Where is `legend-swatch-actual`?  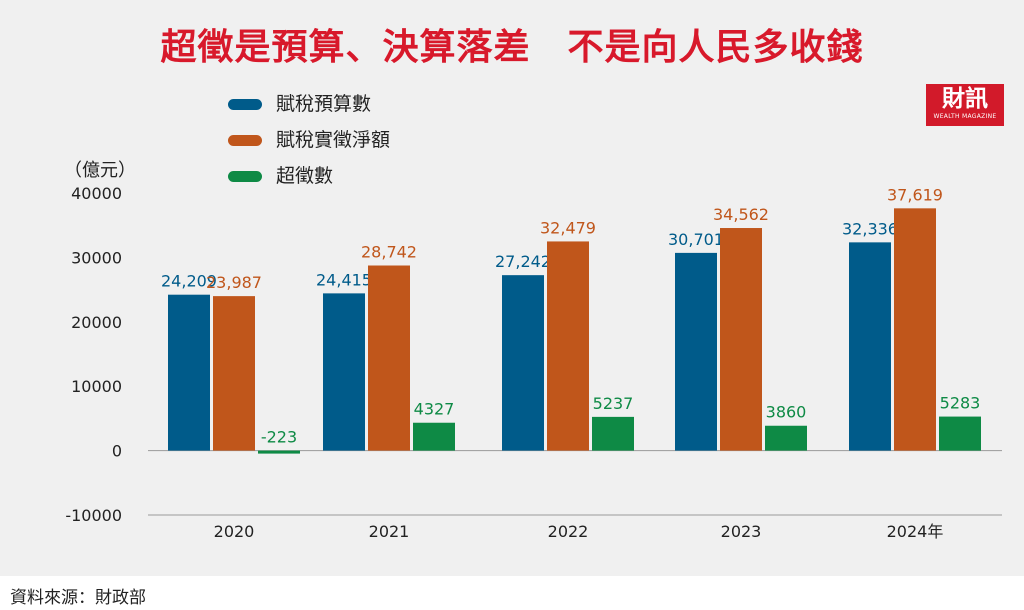 legend-swatch-actual is located at coordinates (245, 140).